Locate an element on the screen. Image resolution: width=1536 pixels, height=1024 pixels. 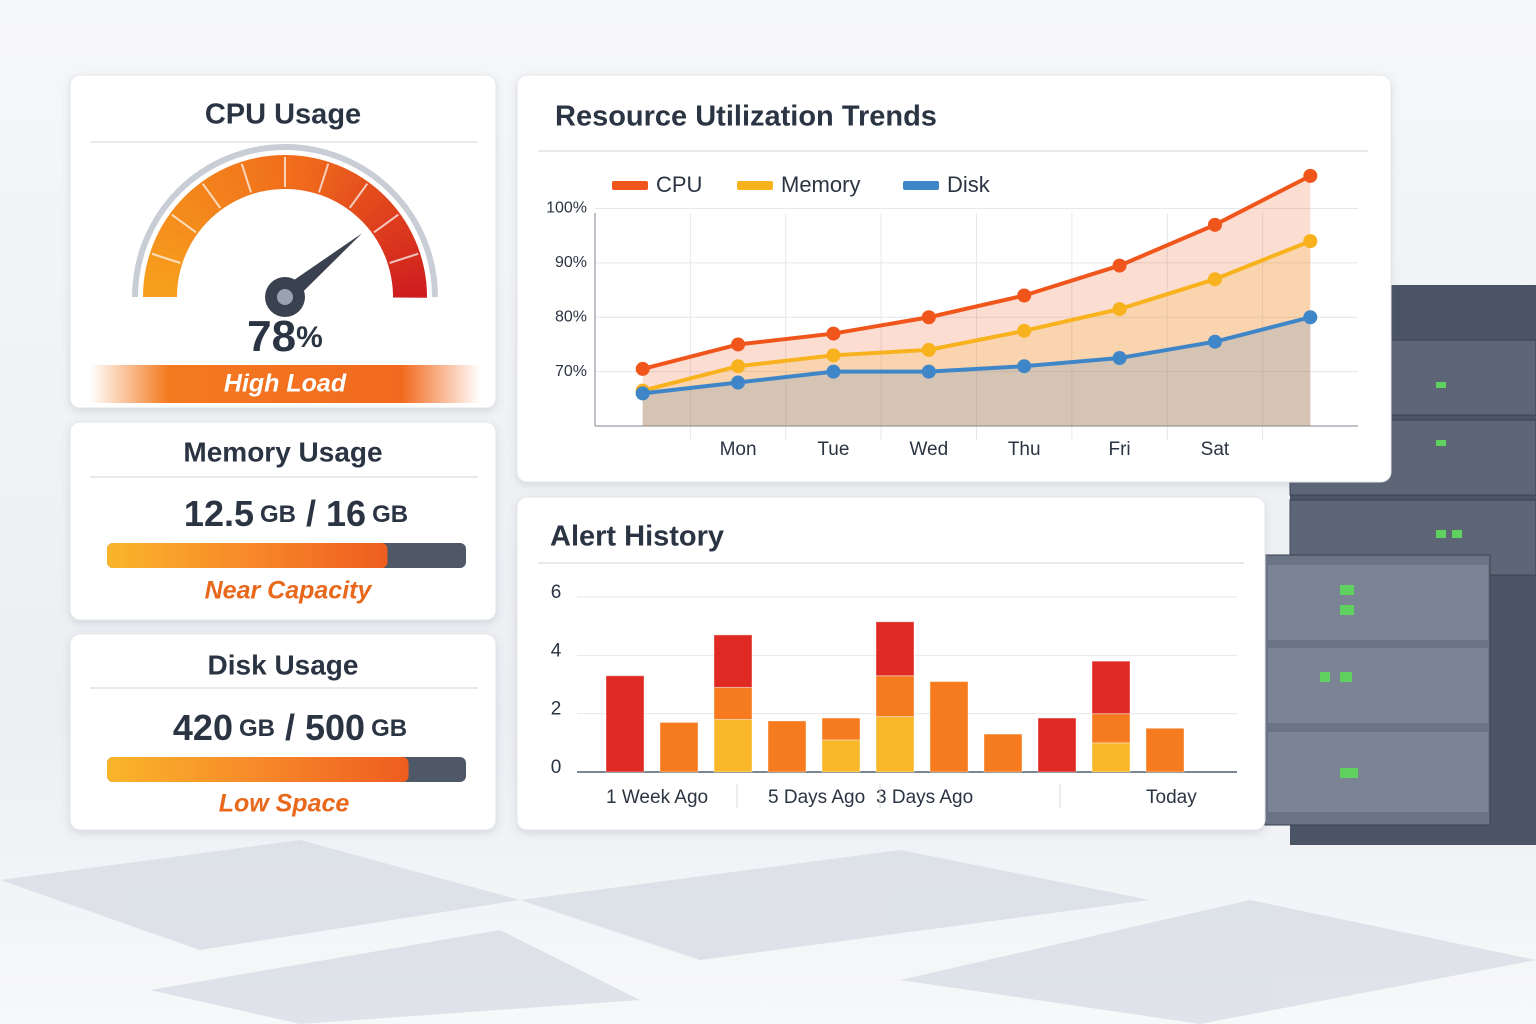
x-tick-label: Mon is located at coordinates (738, 449).